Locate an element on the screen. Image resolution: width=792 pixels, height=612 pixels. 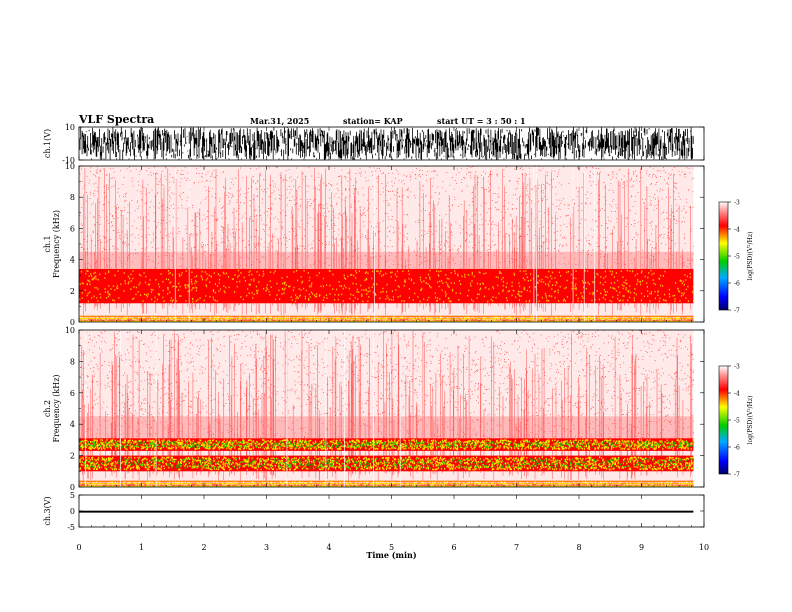
xtick-label-5: 5 is located at coordinates (391, 547).